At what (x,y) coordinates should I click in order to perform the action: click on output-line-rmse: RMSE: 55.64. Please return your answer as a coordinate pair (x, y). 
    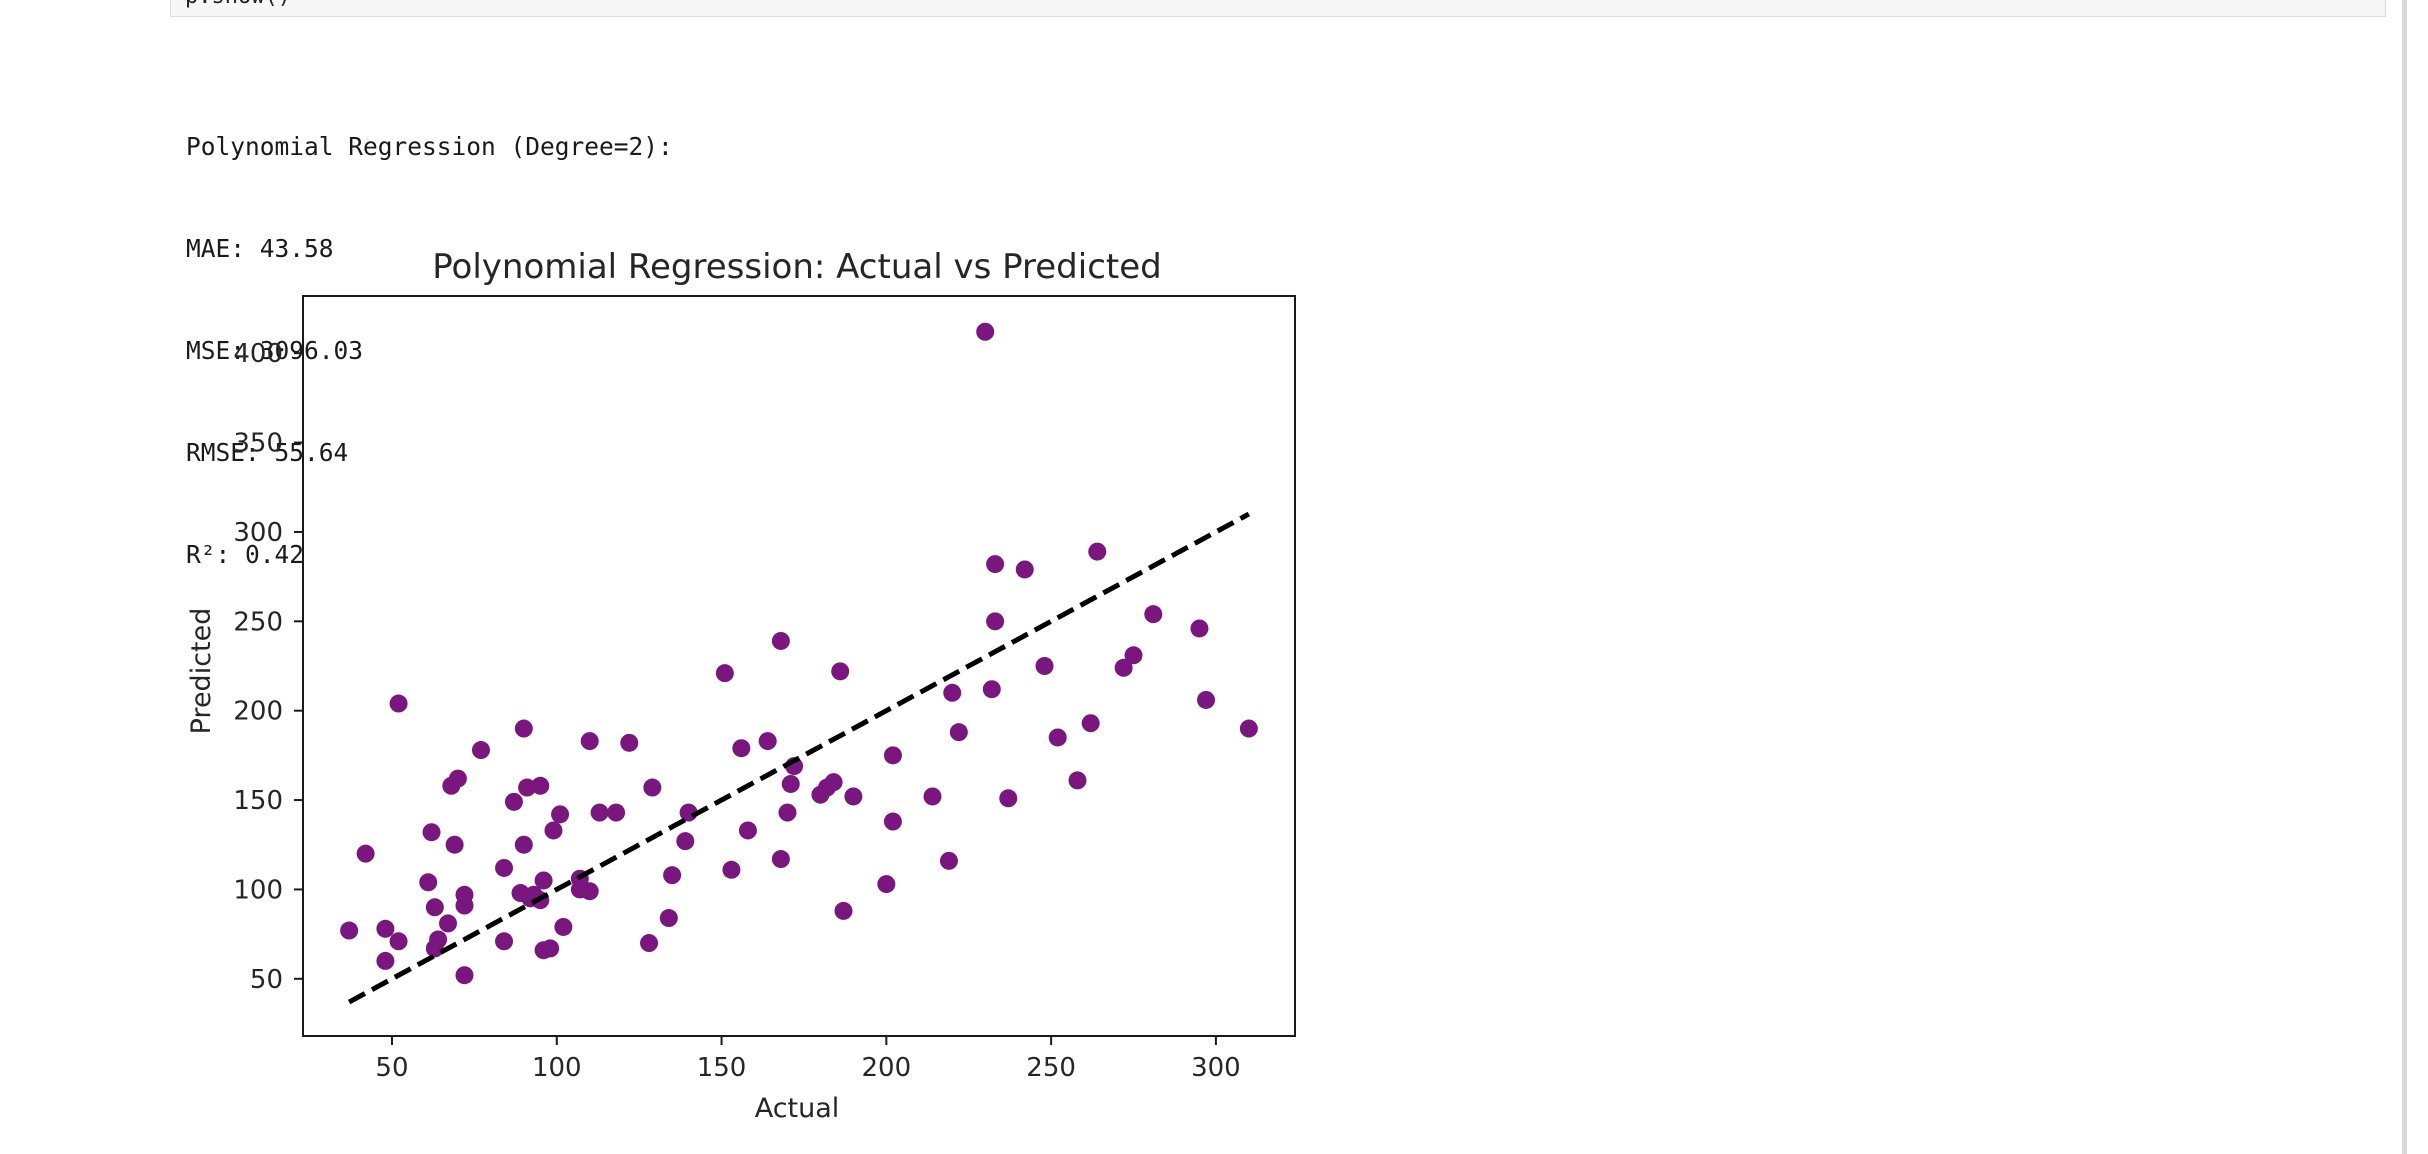
    Looking at the image, I should click on (267, 452).